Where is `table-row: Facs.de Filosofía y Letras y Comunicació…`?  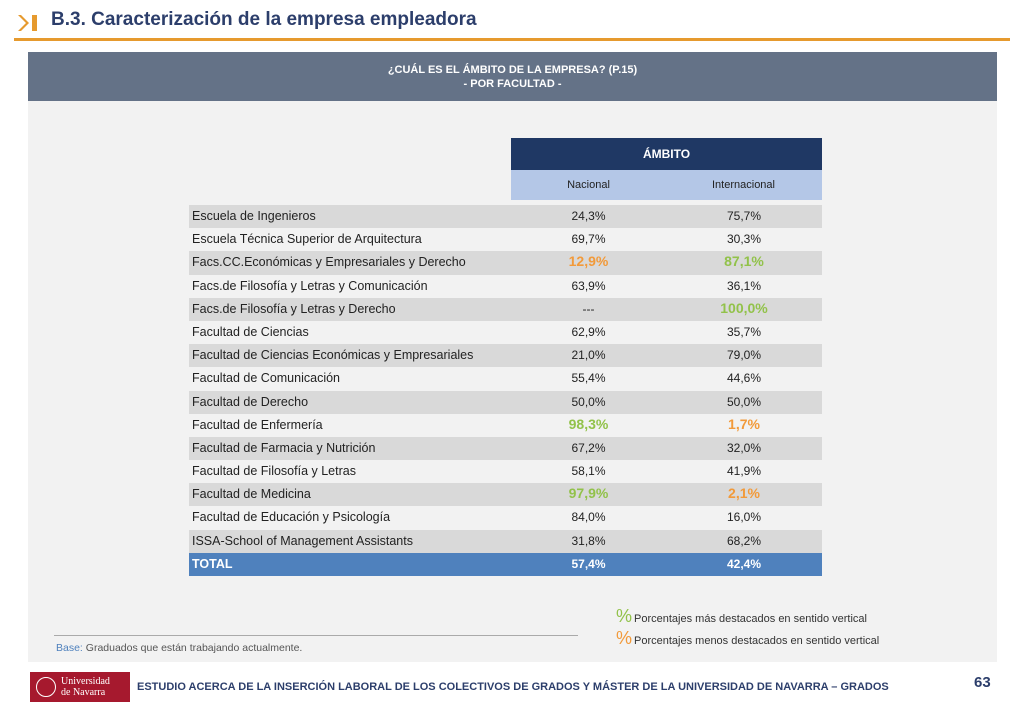
table-row: Facs.de Filosofía y Letras y Comunicació… is located at coordinates (505, 286).